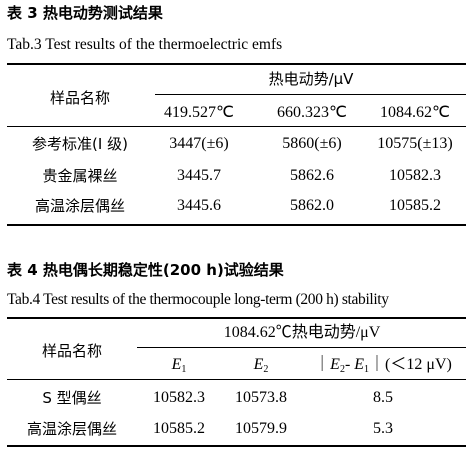 The height and width of the screenshot is (450, 473). I want to click on table3-temp-header: 1084.62℃, so click(415, 112).